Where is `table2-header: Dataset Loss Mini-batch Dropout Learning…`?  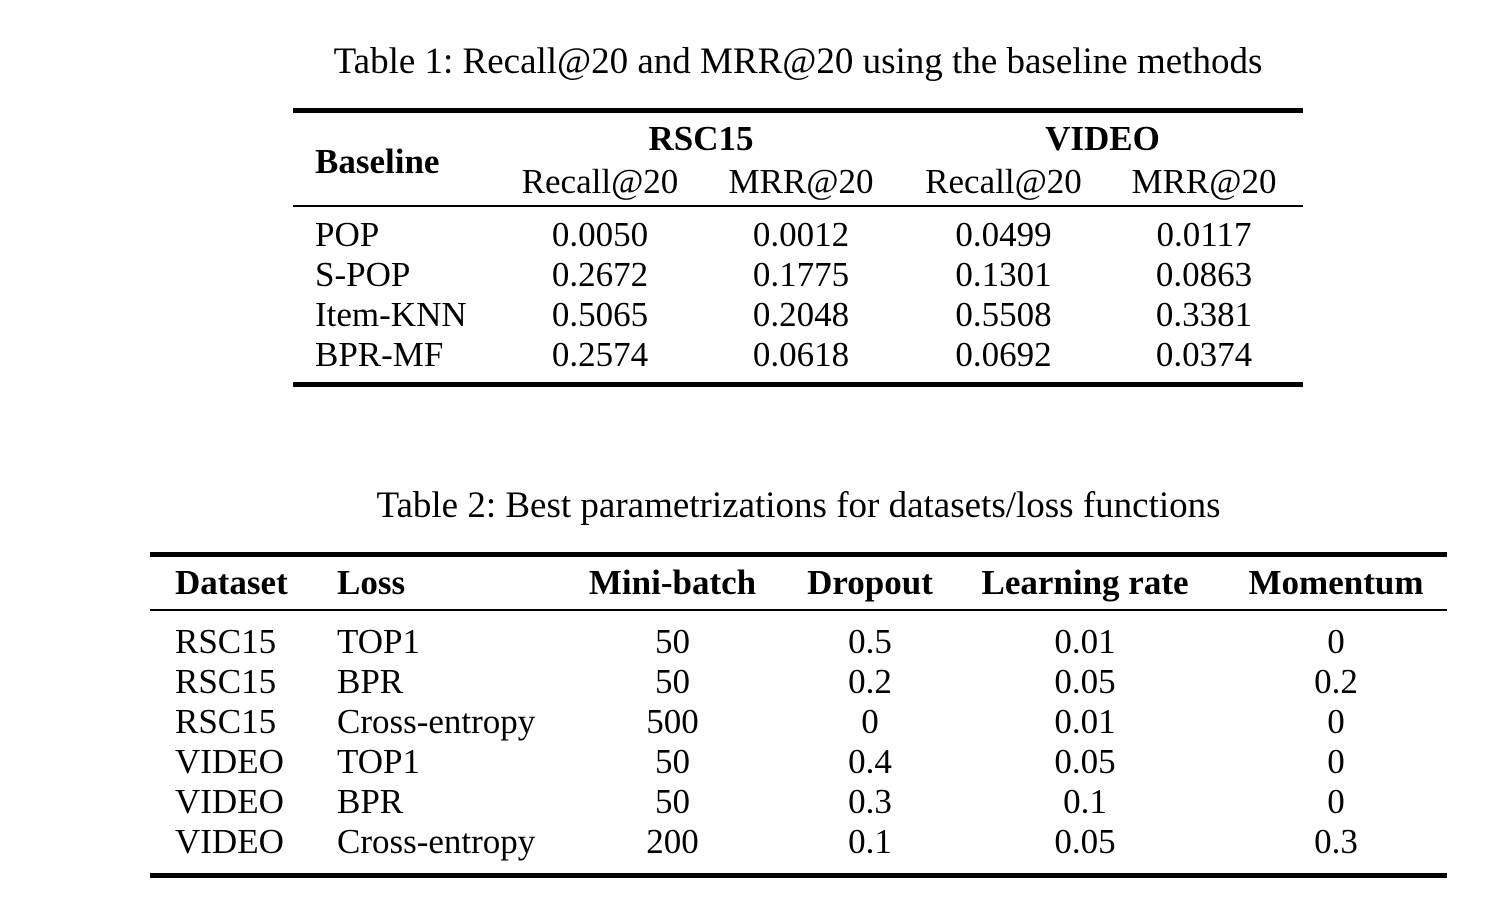
table2-header: Dataset Loss Mini-batch Dropout Learning… is located at coordinates (798, 582).